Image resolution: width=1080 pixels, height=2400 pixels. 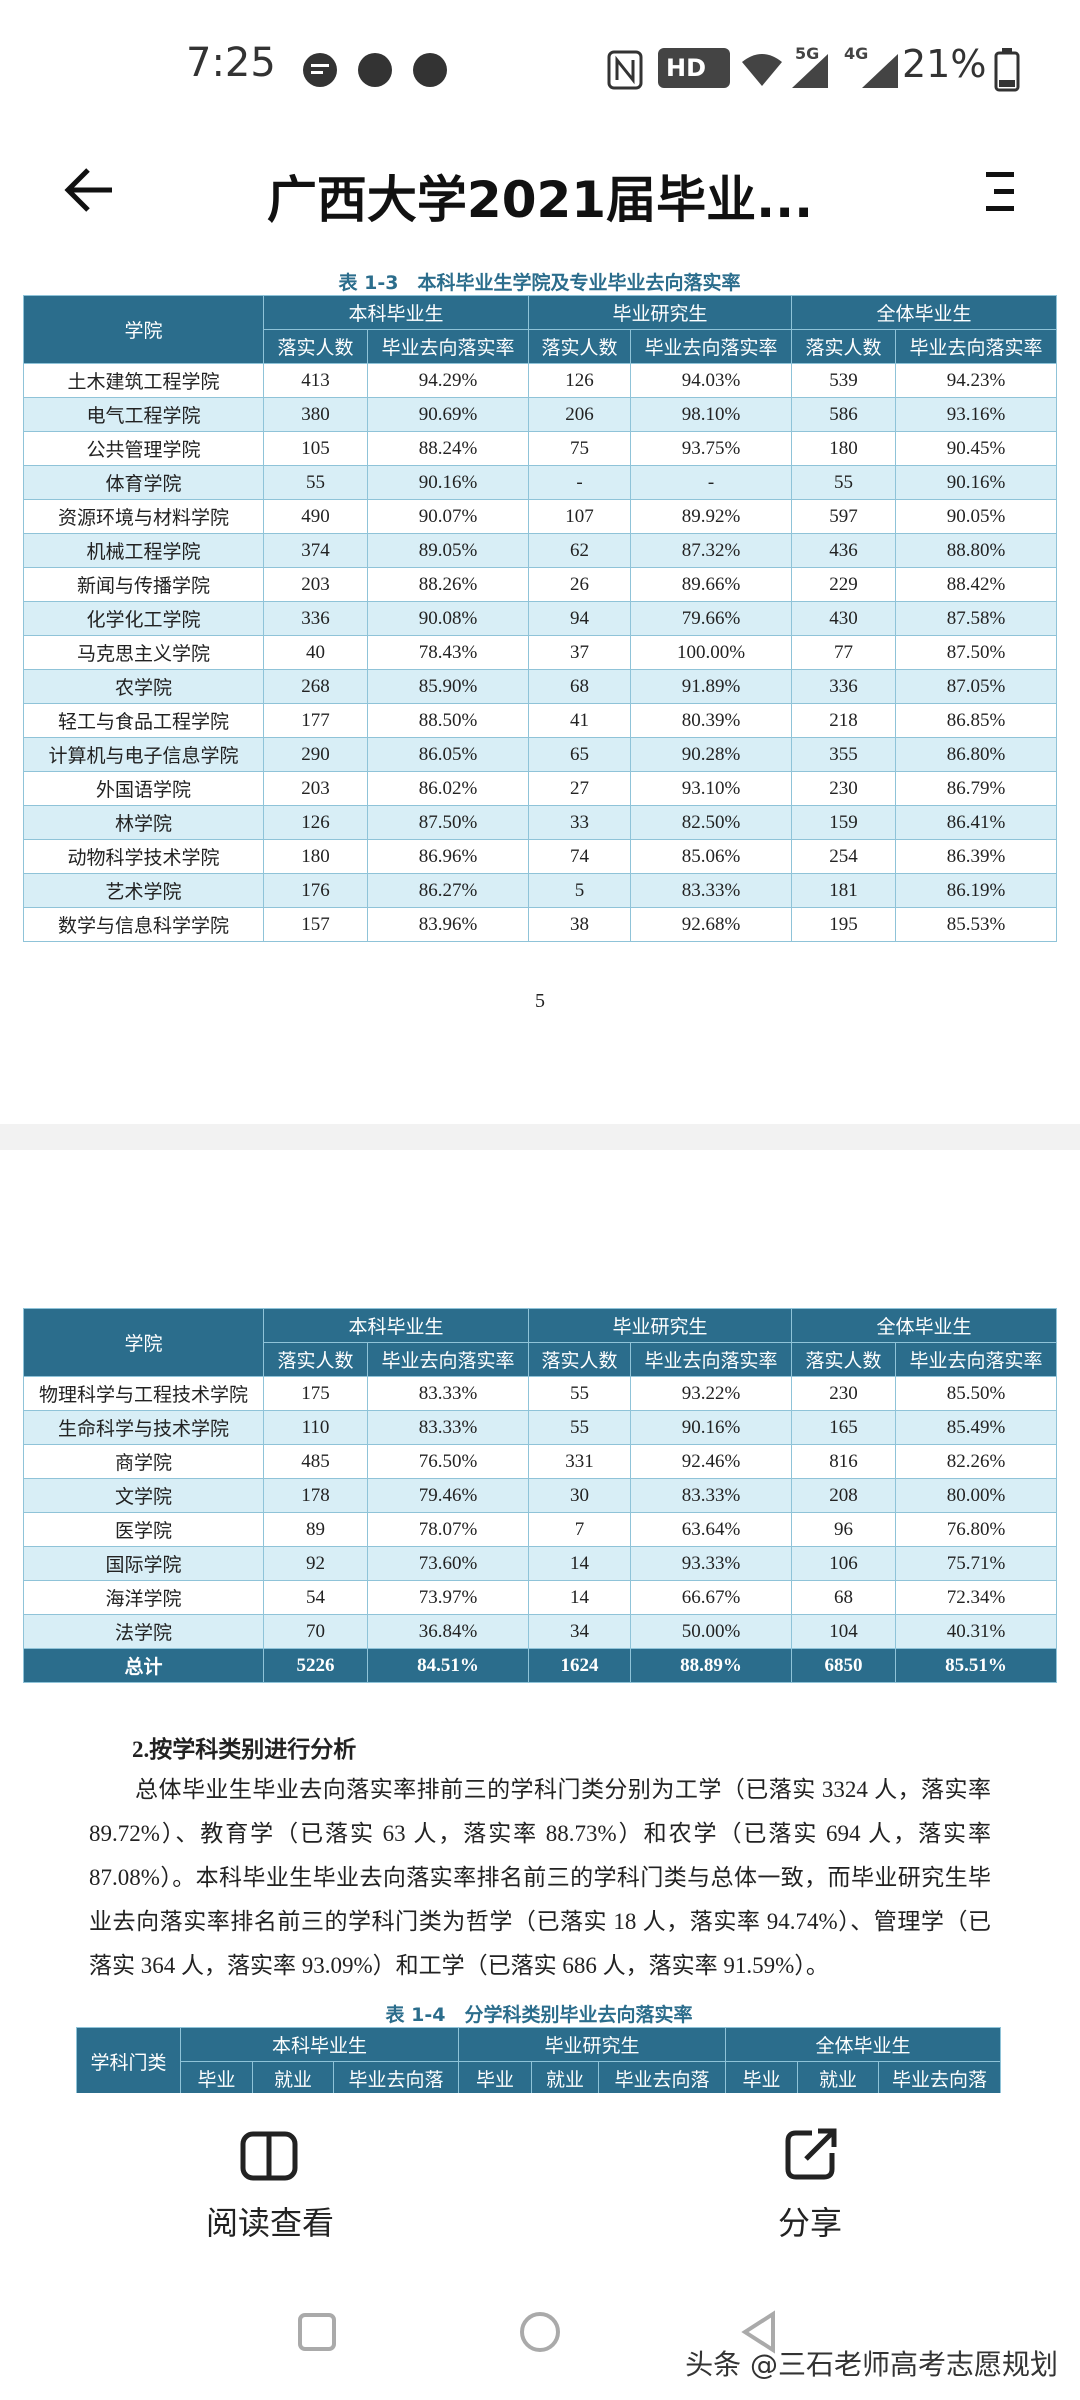 What do you see at coordinates (711, 1461) in the screenshot?
I see `table-cell: 92.46%` at bounding box center [711, 1461].